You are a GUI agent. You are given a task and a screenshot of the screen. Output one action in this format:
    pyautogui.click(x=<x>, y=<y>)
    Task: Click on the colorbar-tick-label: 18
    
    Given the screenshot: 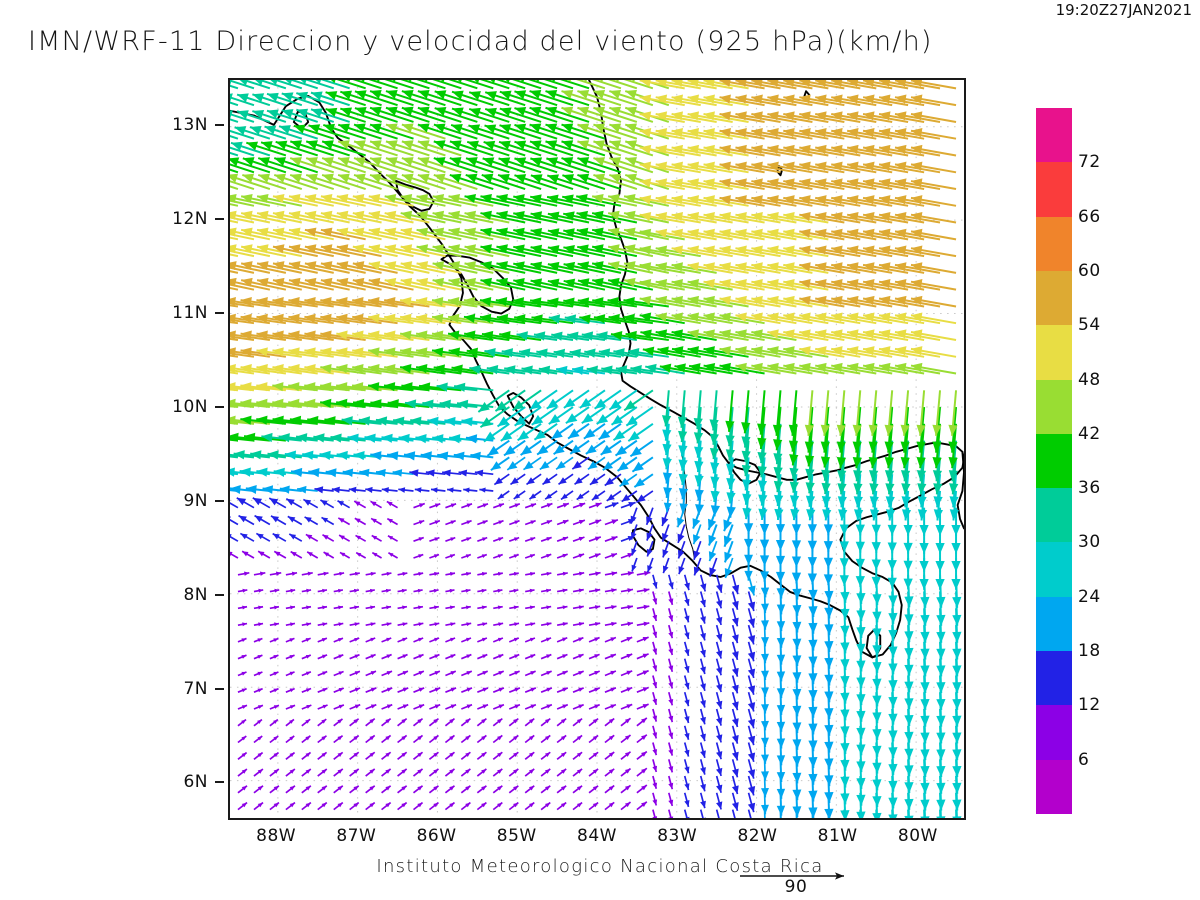 What is the action you would take?
    pyautogui.click(x=1089, y=651)
    